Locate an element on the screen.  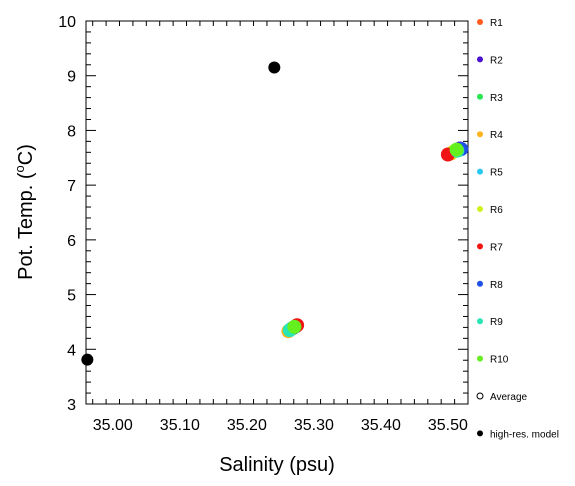
x-tick-label: 35.10 is located at coordinates (180, 425).